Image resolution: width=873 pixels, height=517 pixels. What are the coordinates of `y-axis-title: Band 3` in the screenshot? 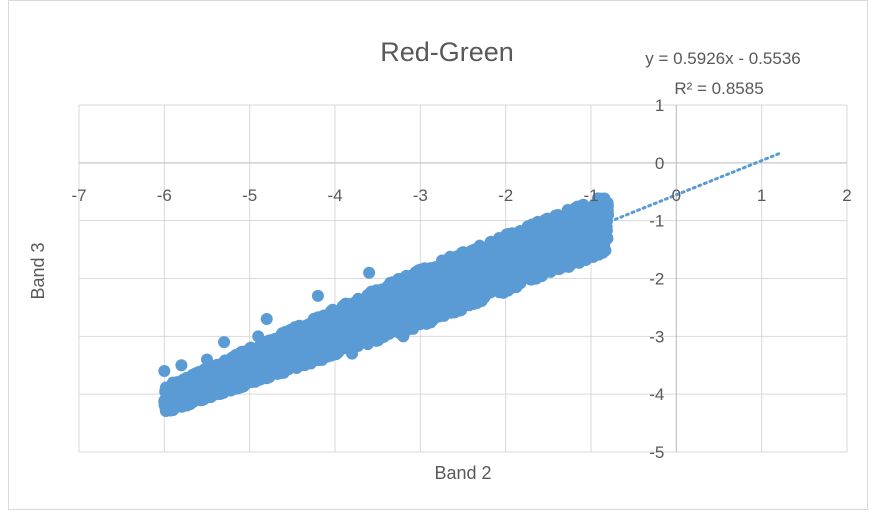 It's located at (38, 270).